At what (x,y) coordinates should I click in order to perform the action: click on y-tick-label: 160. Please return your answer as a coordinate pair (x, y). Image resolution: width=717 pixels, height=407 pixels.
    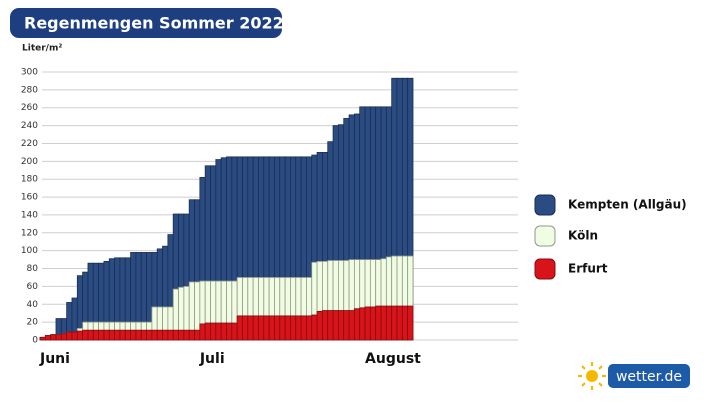
    Looking at the image, I should click on (29, 198).